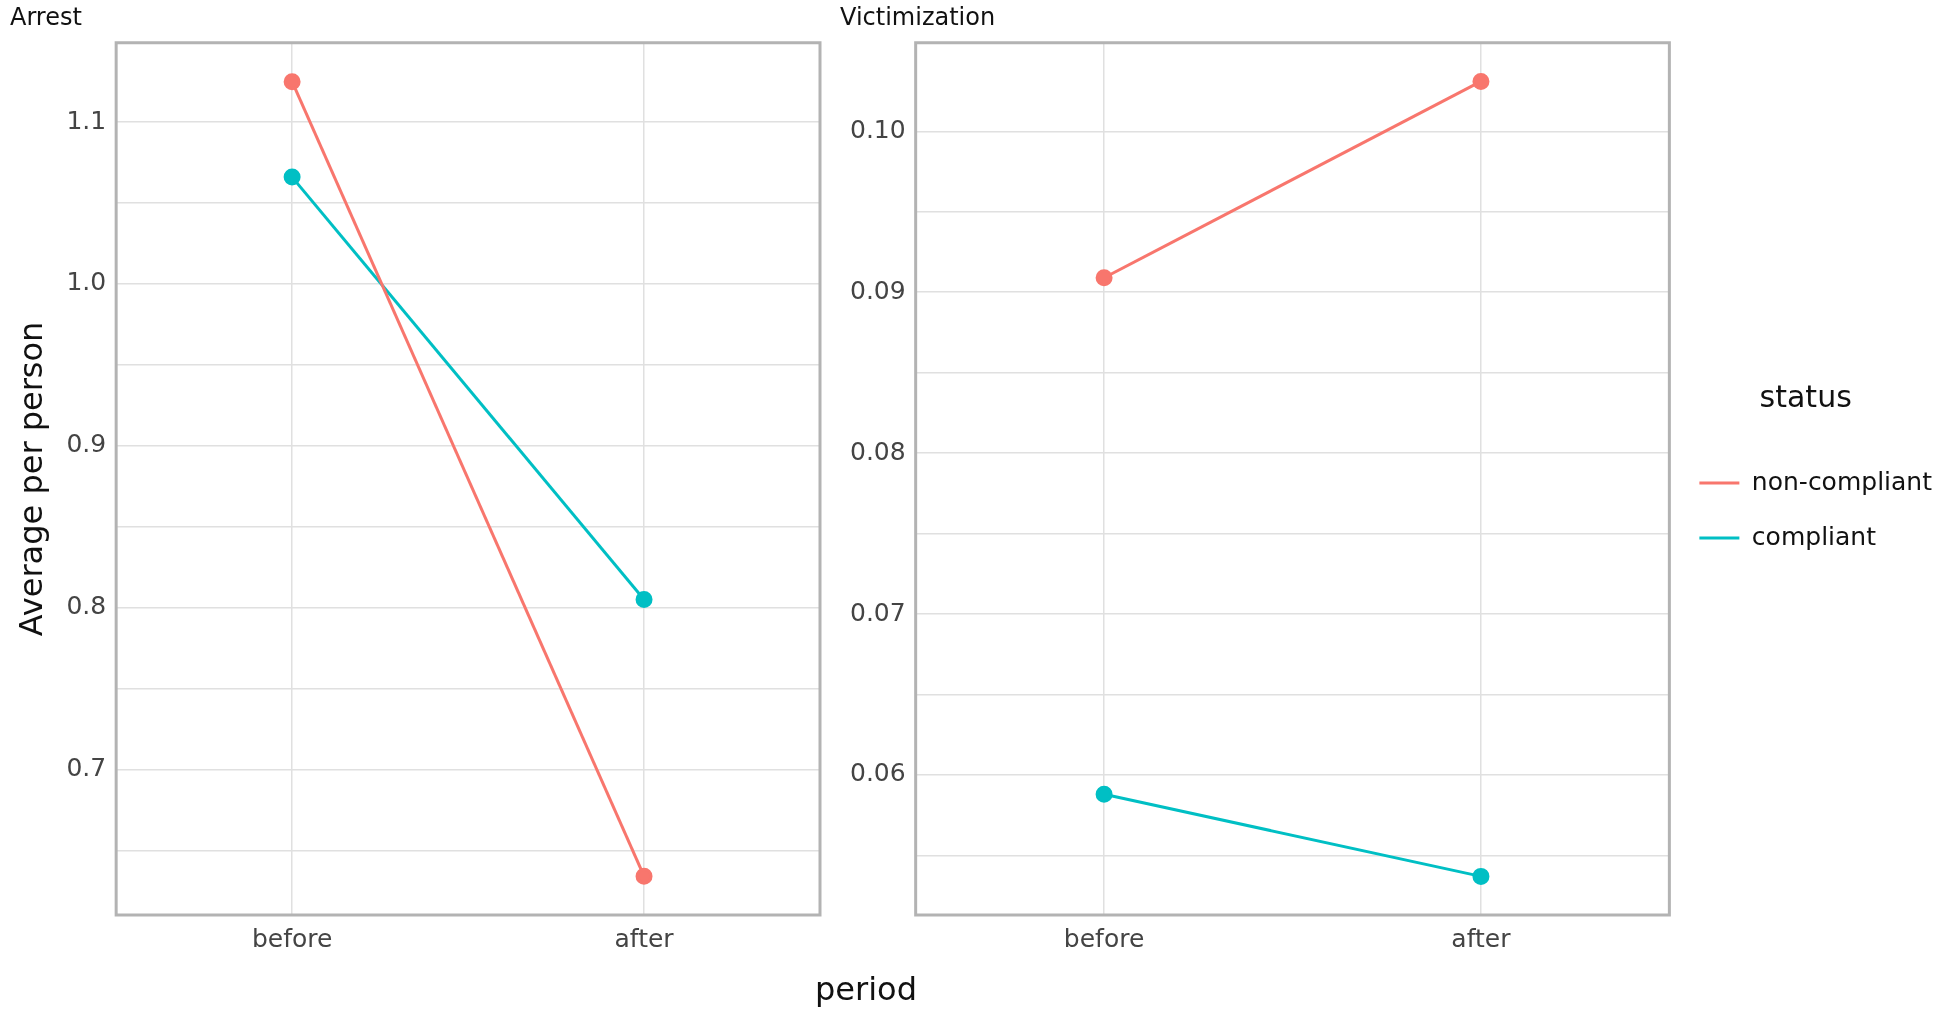 This screenshot has width=1952, height=1016. Describe the element at coordinates (46, 16) in the screenshot. I see `chart-title: Arrest` at that location.